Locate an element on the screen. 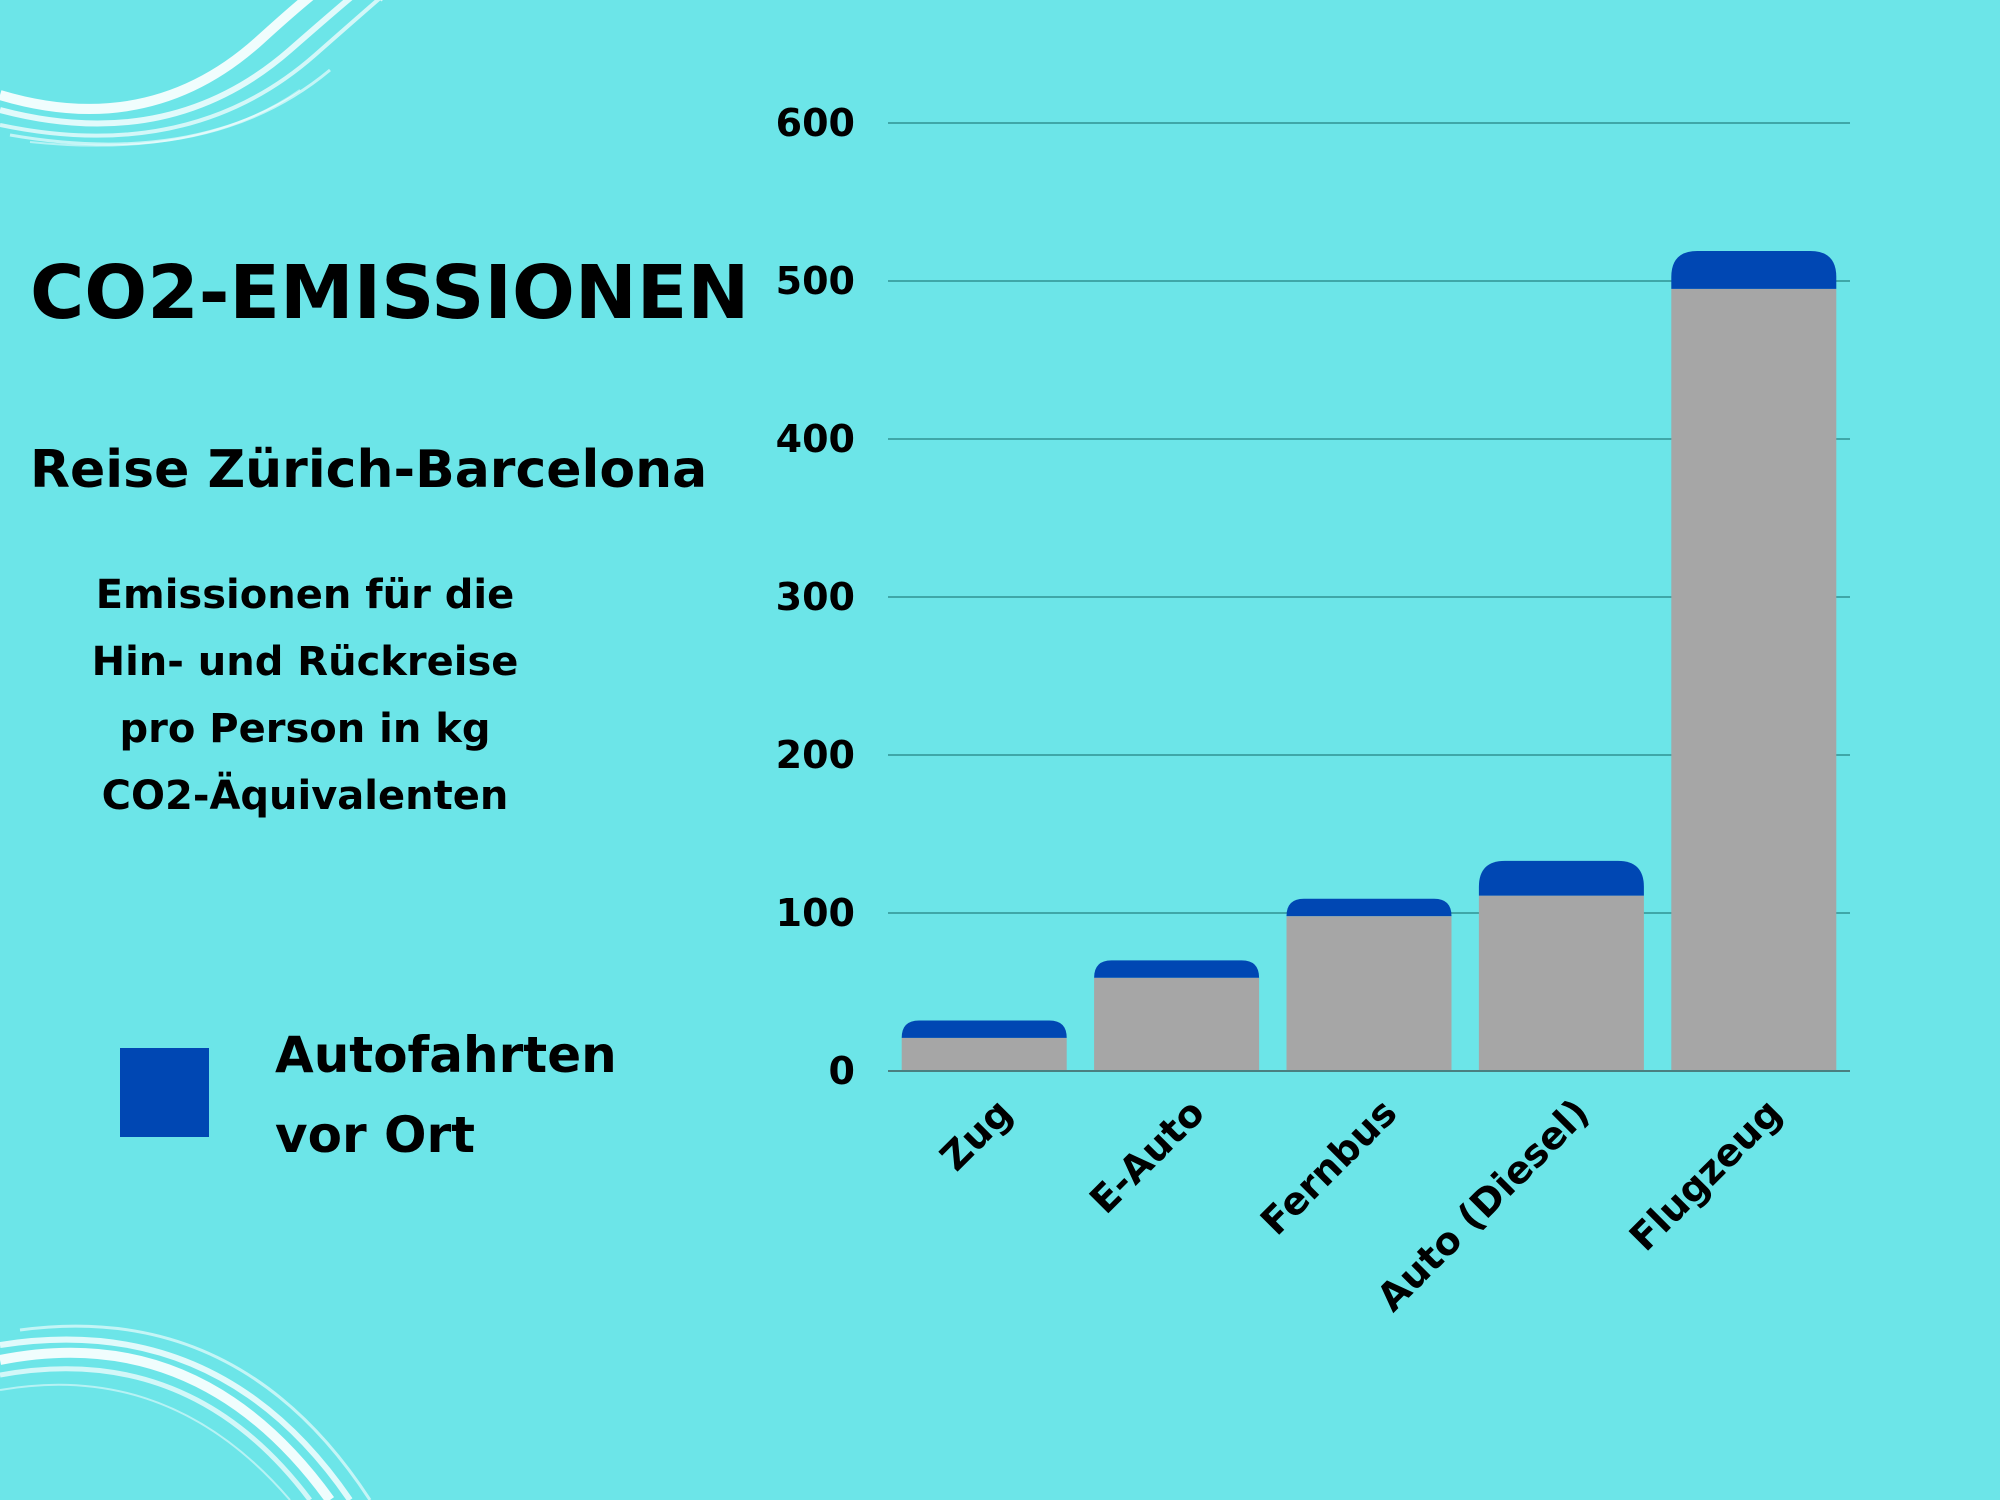 Image resolution: width=2000 pixels, height=1500 pixels. description-line: CO2-Äquivalenten is located at coordinates (305, 796).